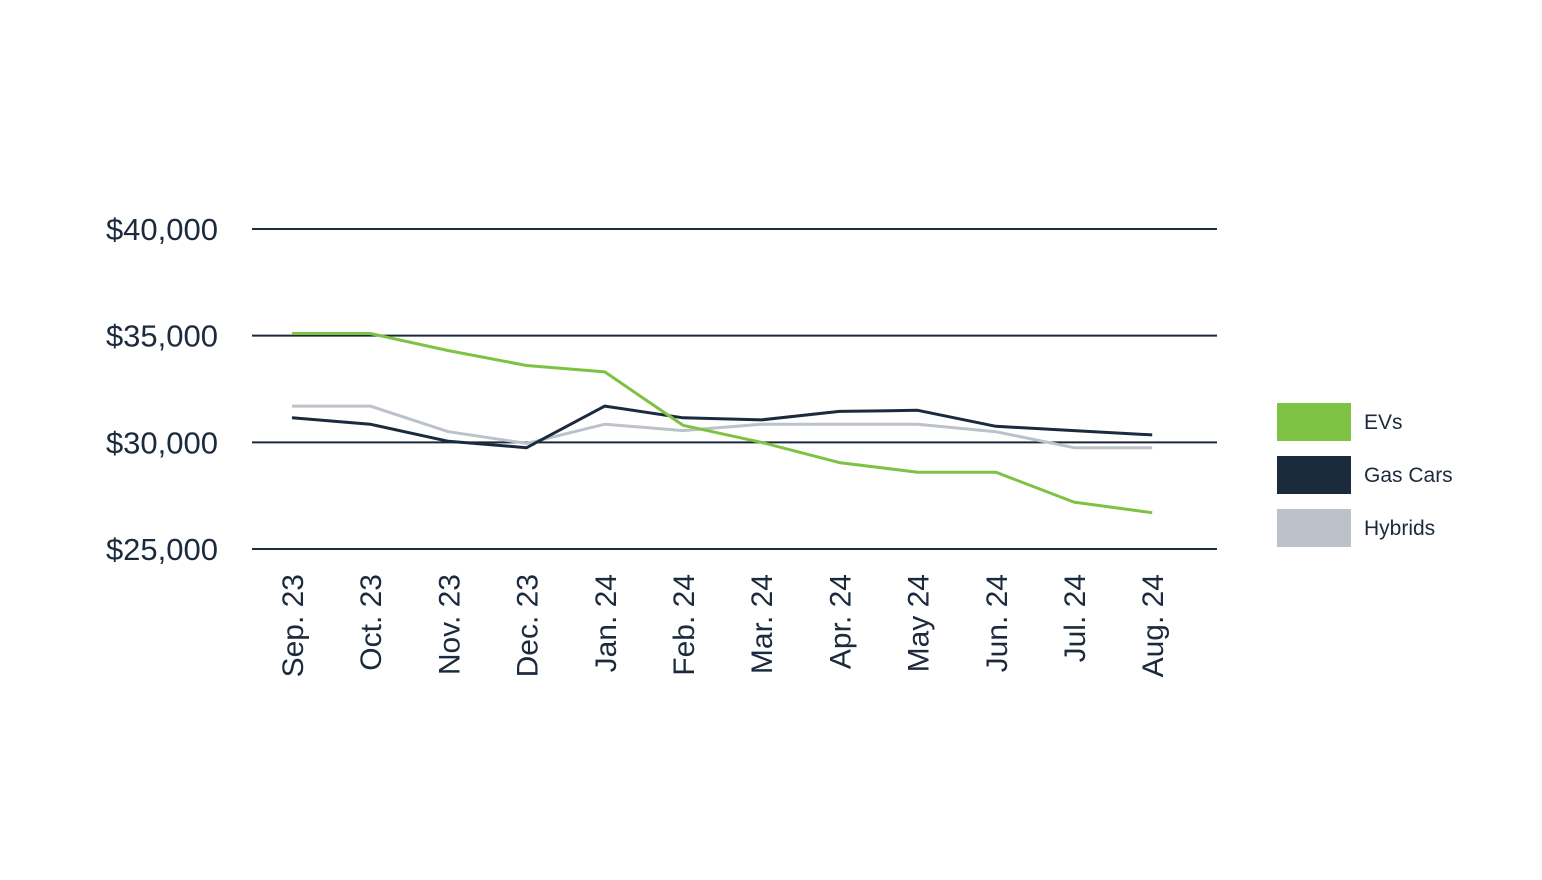 The width and height of the screenshot is (1542, 880). Describe the element at coordinates (1153, 625) in the screenshot. I see `x-tick-label: Aug. 24` at that location.